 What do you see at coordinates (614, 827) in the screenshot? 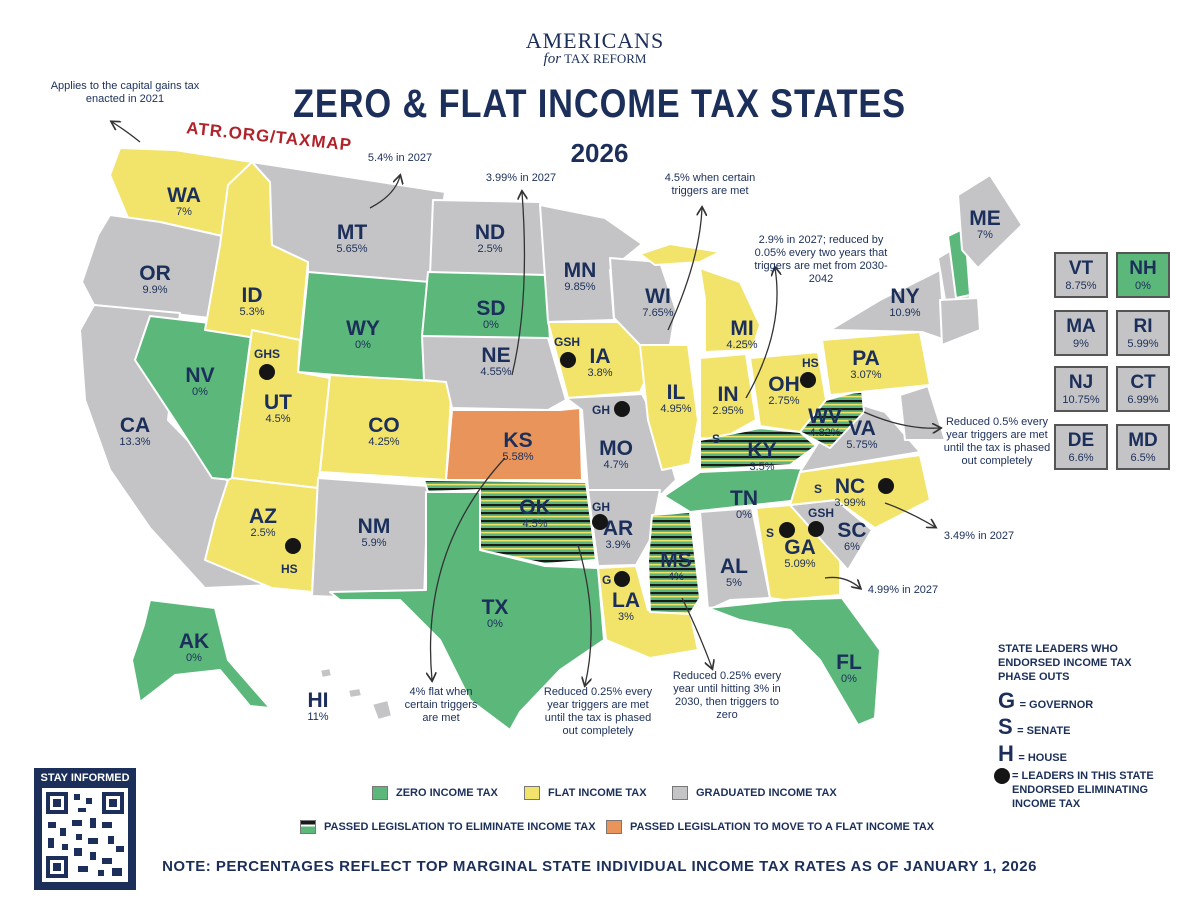
I see `legend-swatch-to-flat` at bounding box center [614, 827].